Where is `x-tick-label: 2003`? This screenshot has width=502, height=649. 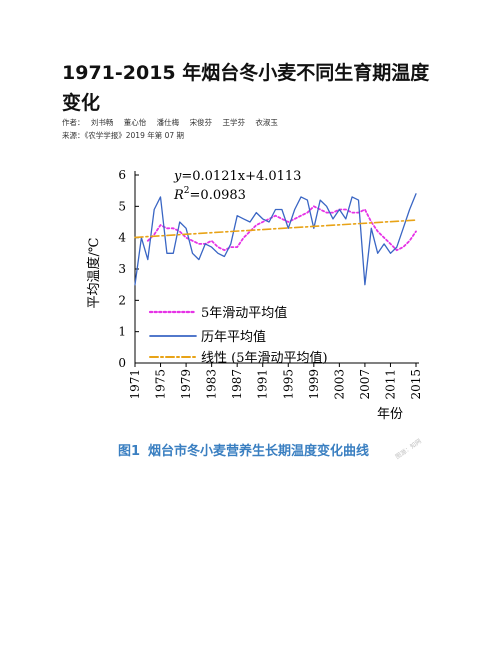 x-tick-label: 2003 is located at coordinates (339, 384).